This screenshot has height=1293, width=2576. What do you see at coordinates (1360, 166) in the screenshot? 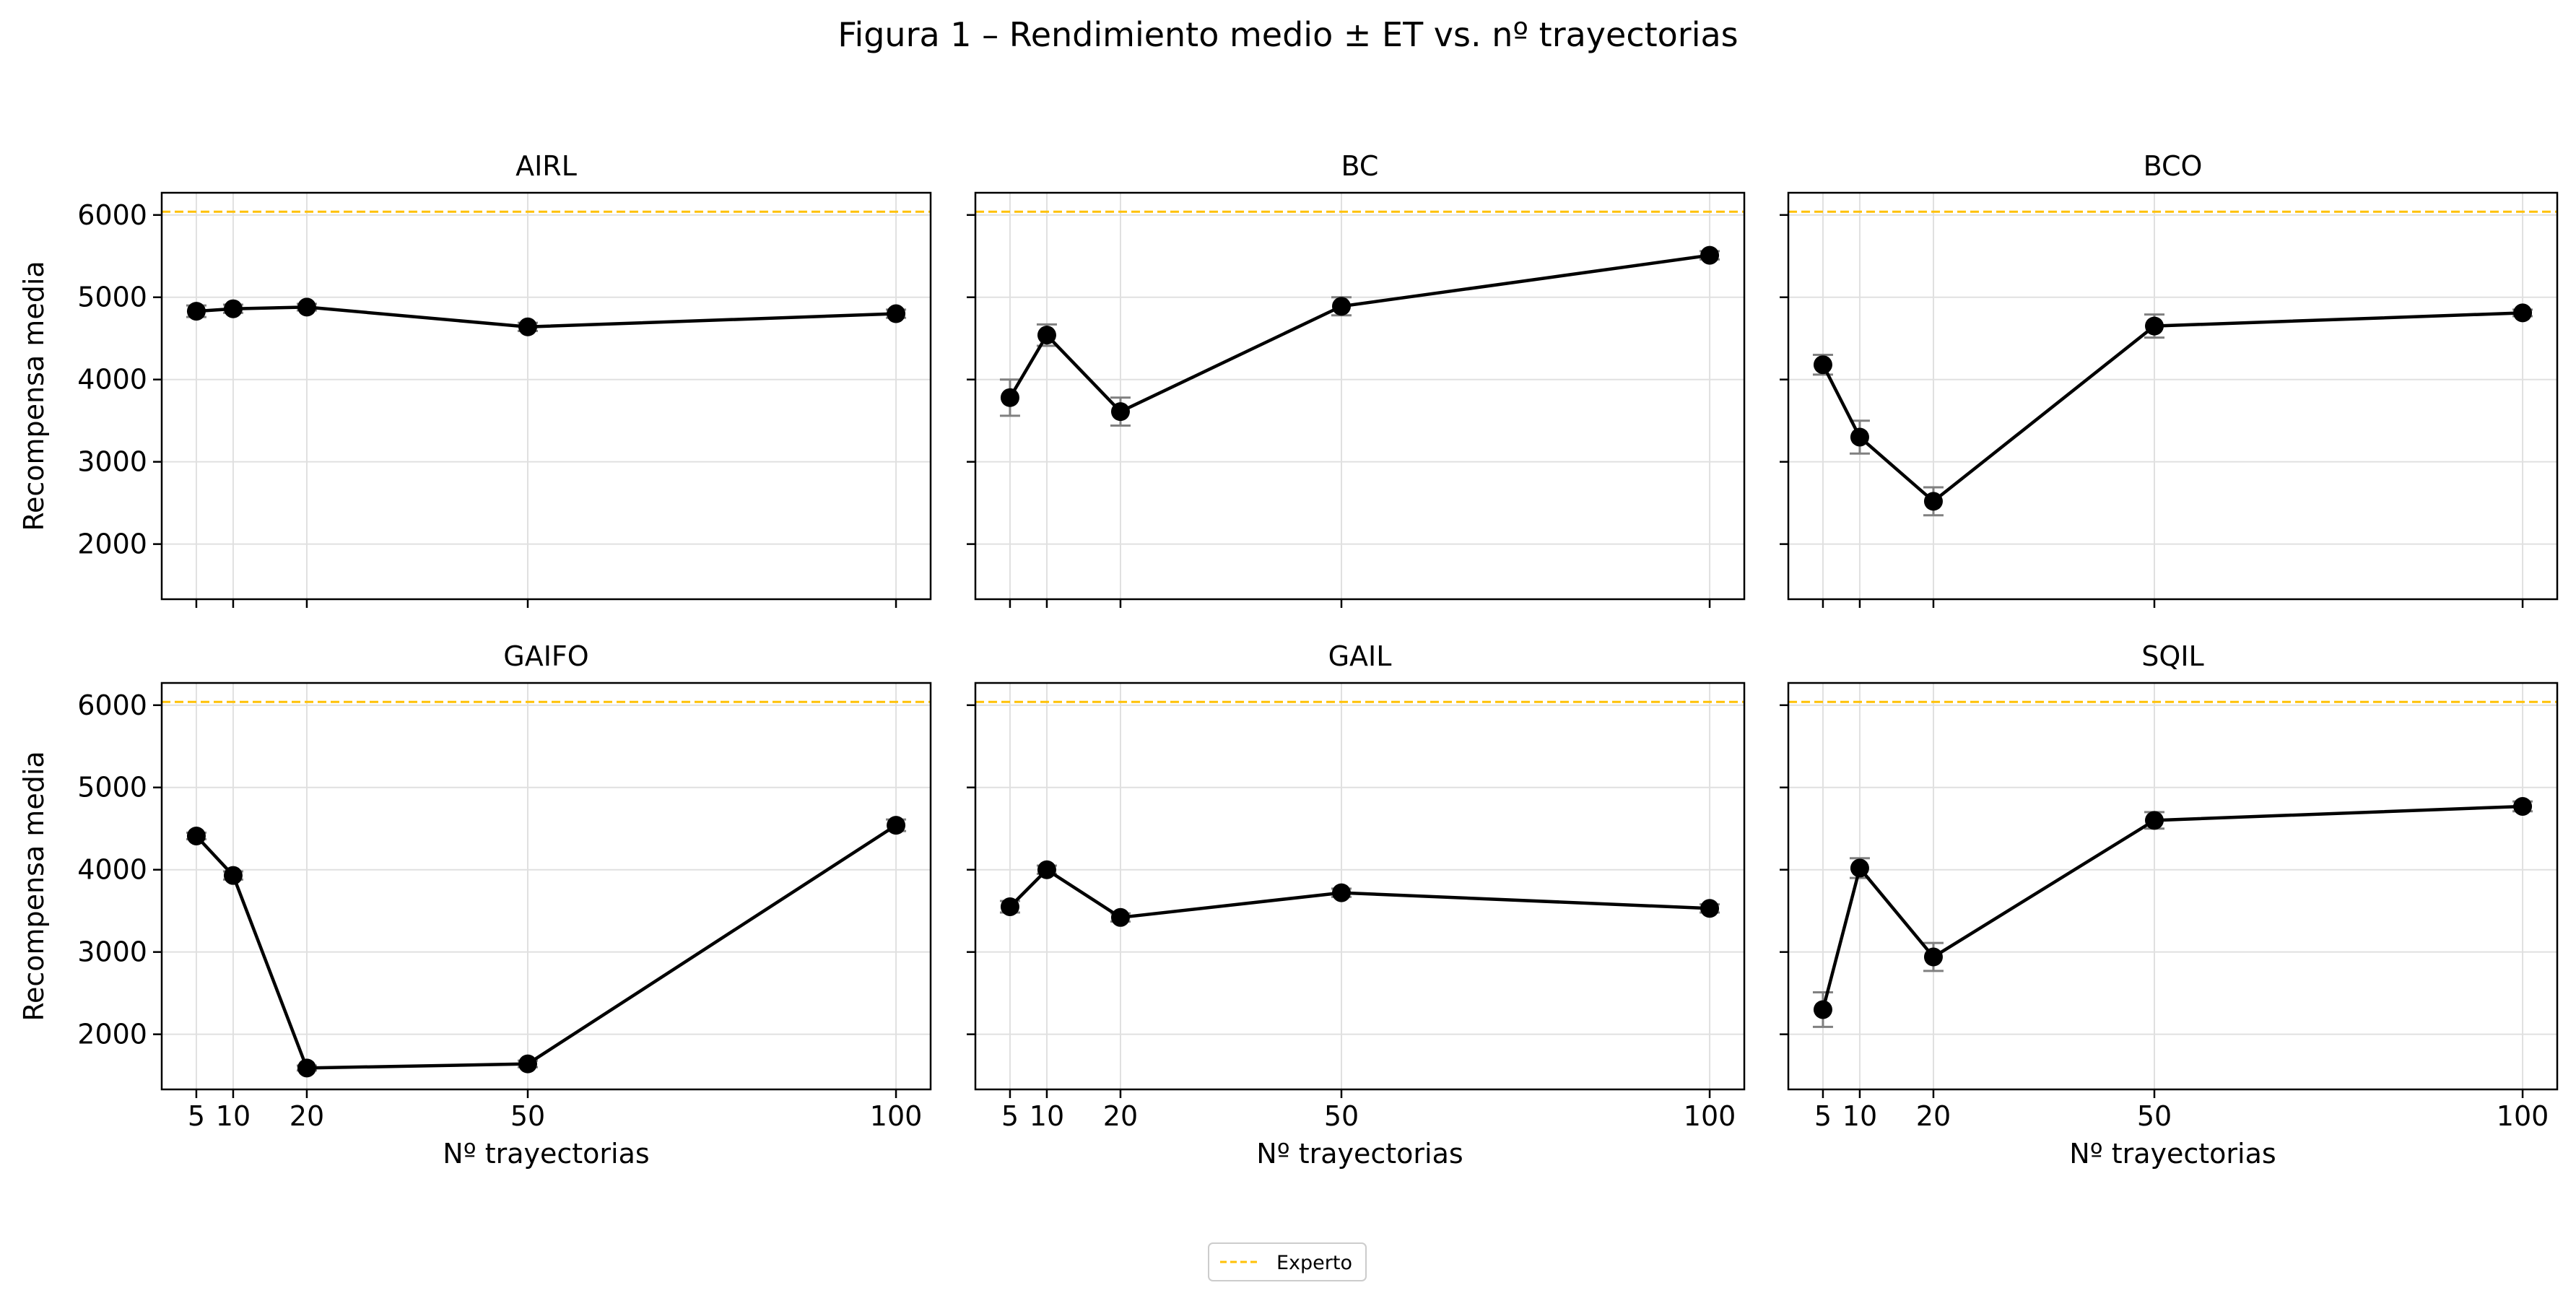
I see `subplot-title: BC` at bounding box center [1360, 166].